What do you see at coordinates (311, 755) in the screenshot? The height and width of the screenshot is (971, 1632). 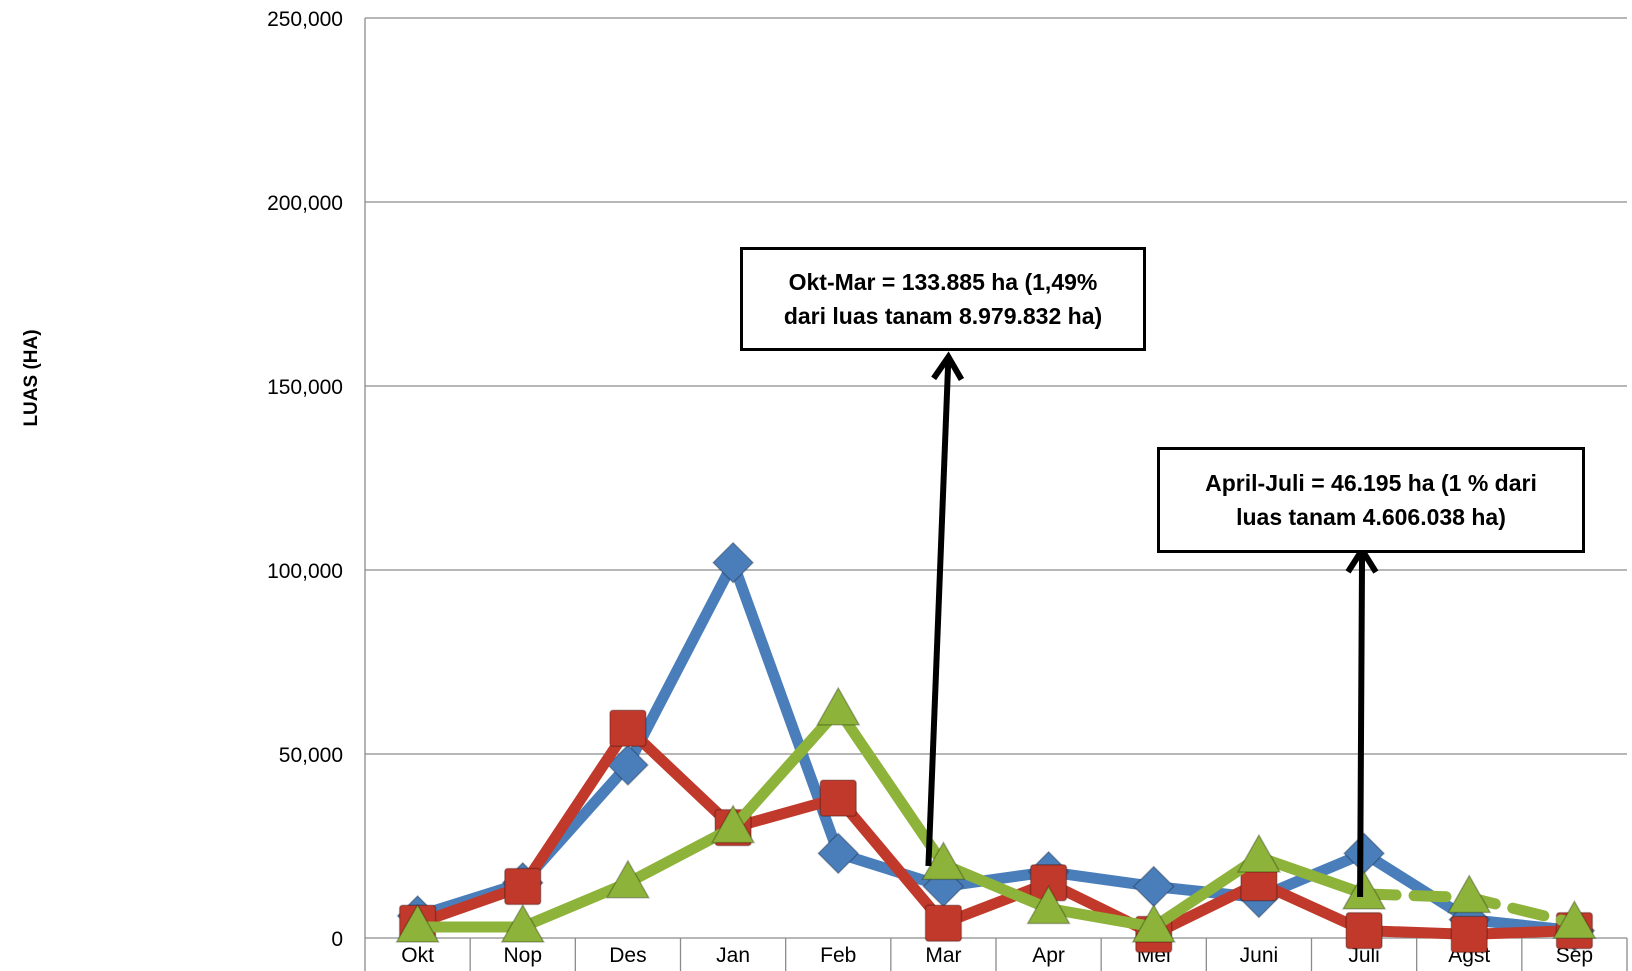 I see `y-tick-label: 50,000` at bounding box center [311, 755].